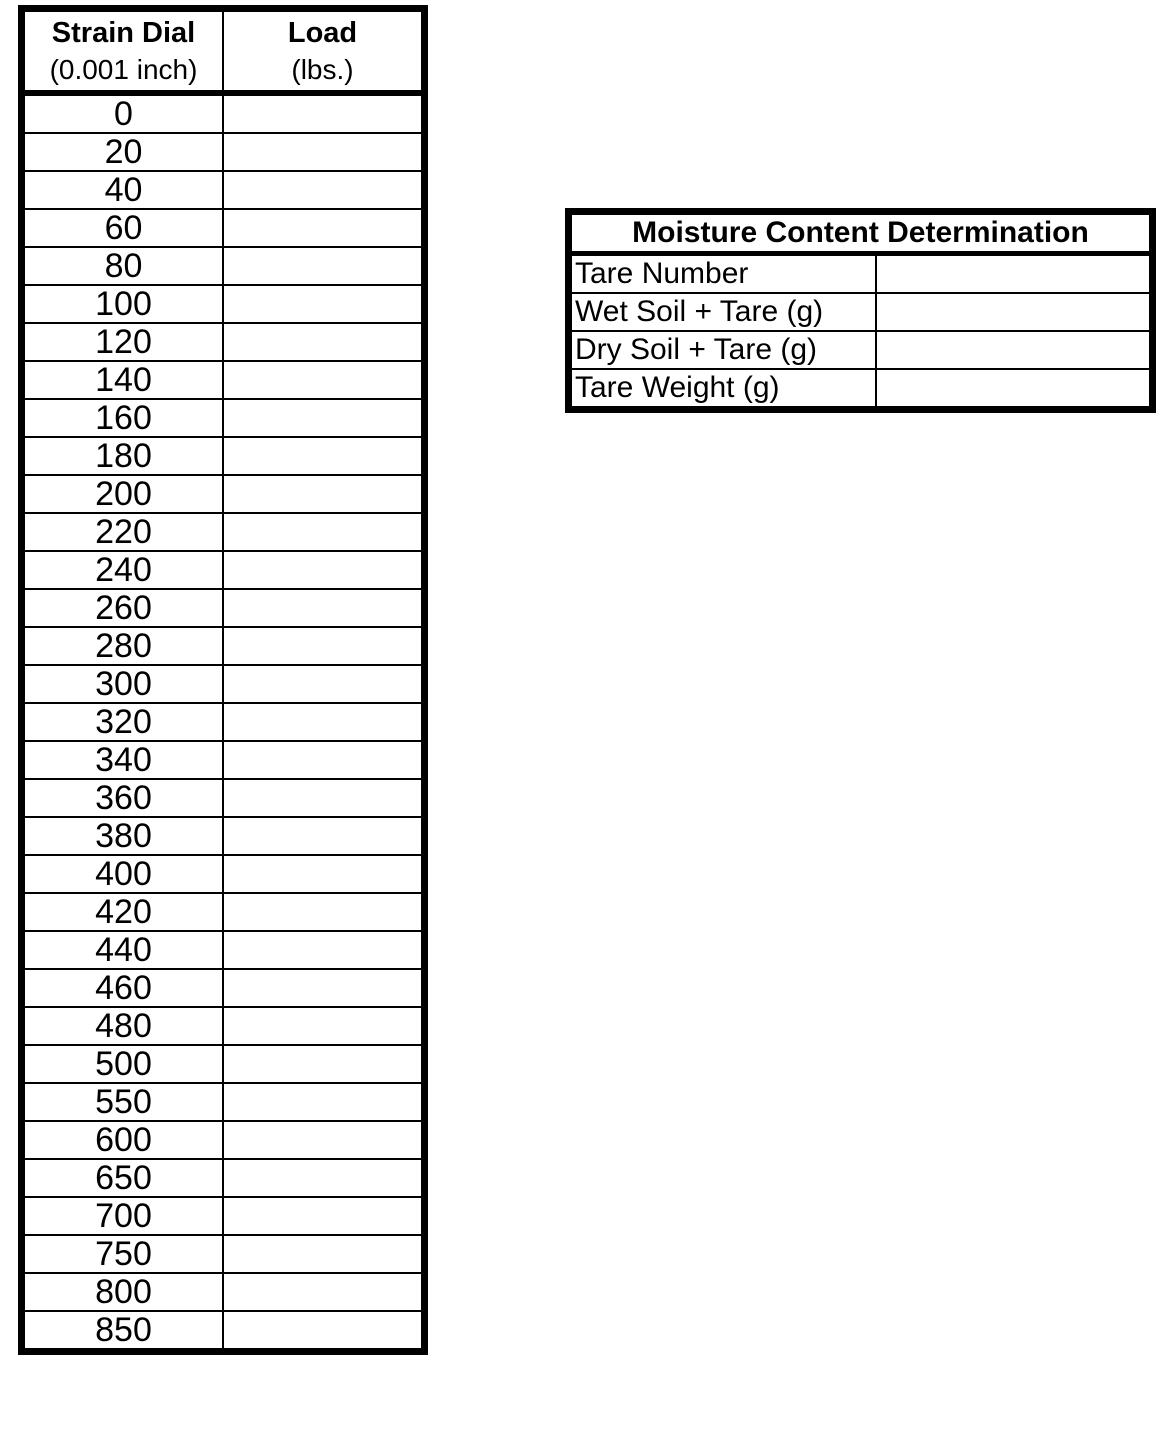  Describe the element at coordinates (122, 532) in the screenshot. I see `strain-dial-value: 220` at that location.